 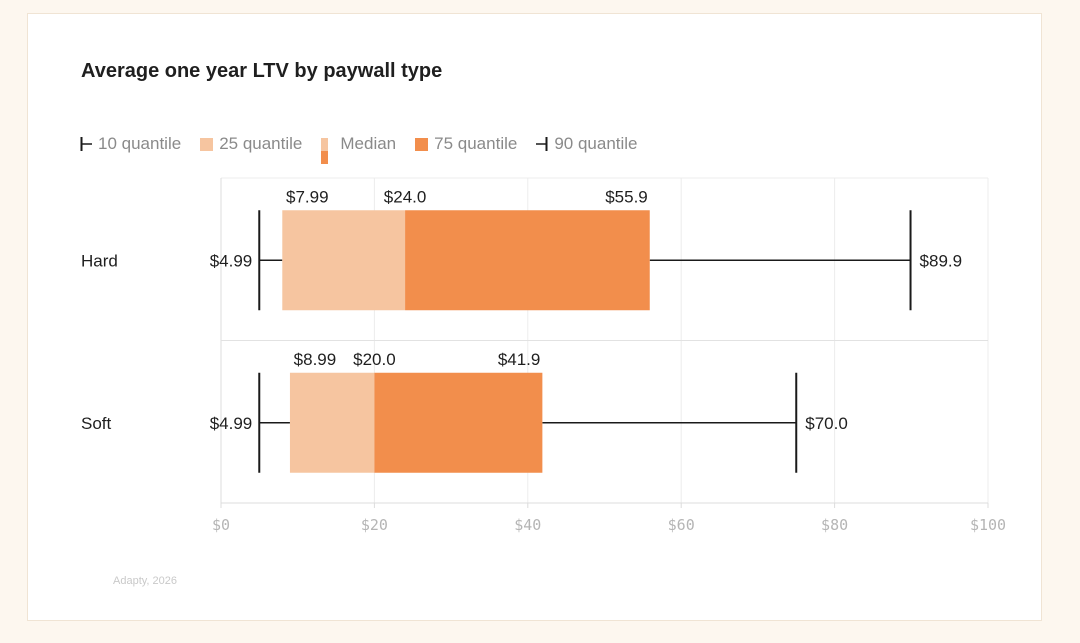 I want to click on x-tick-label: $0, so click(x=221, y=525).